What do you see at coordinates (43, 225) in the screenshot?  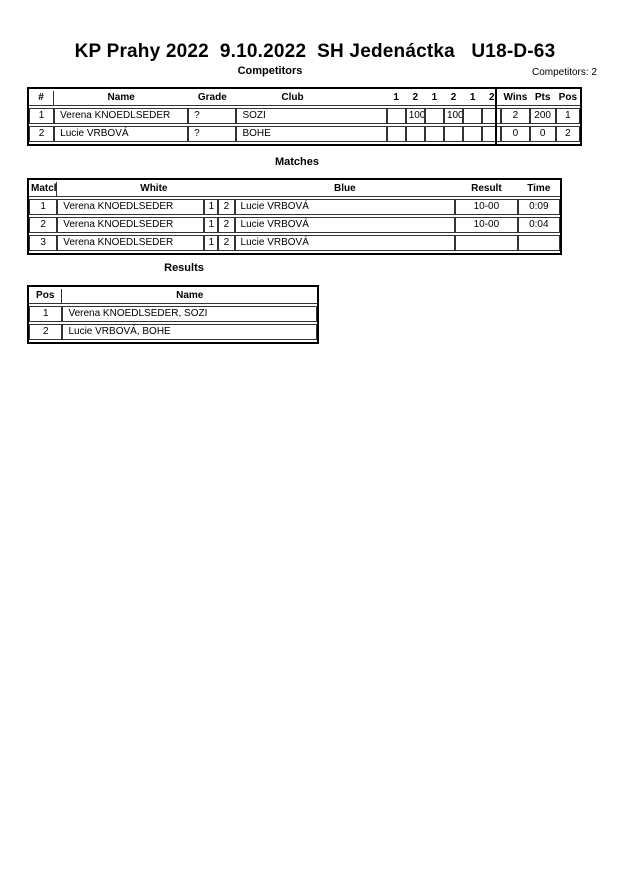 I see `match-number: 2` at bounding box center [43, 225].